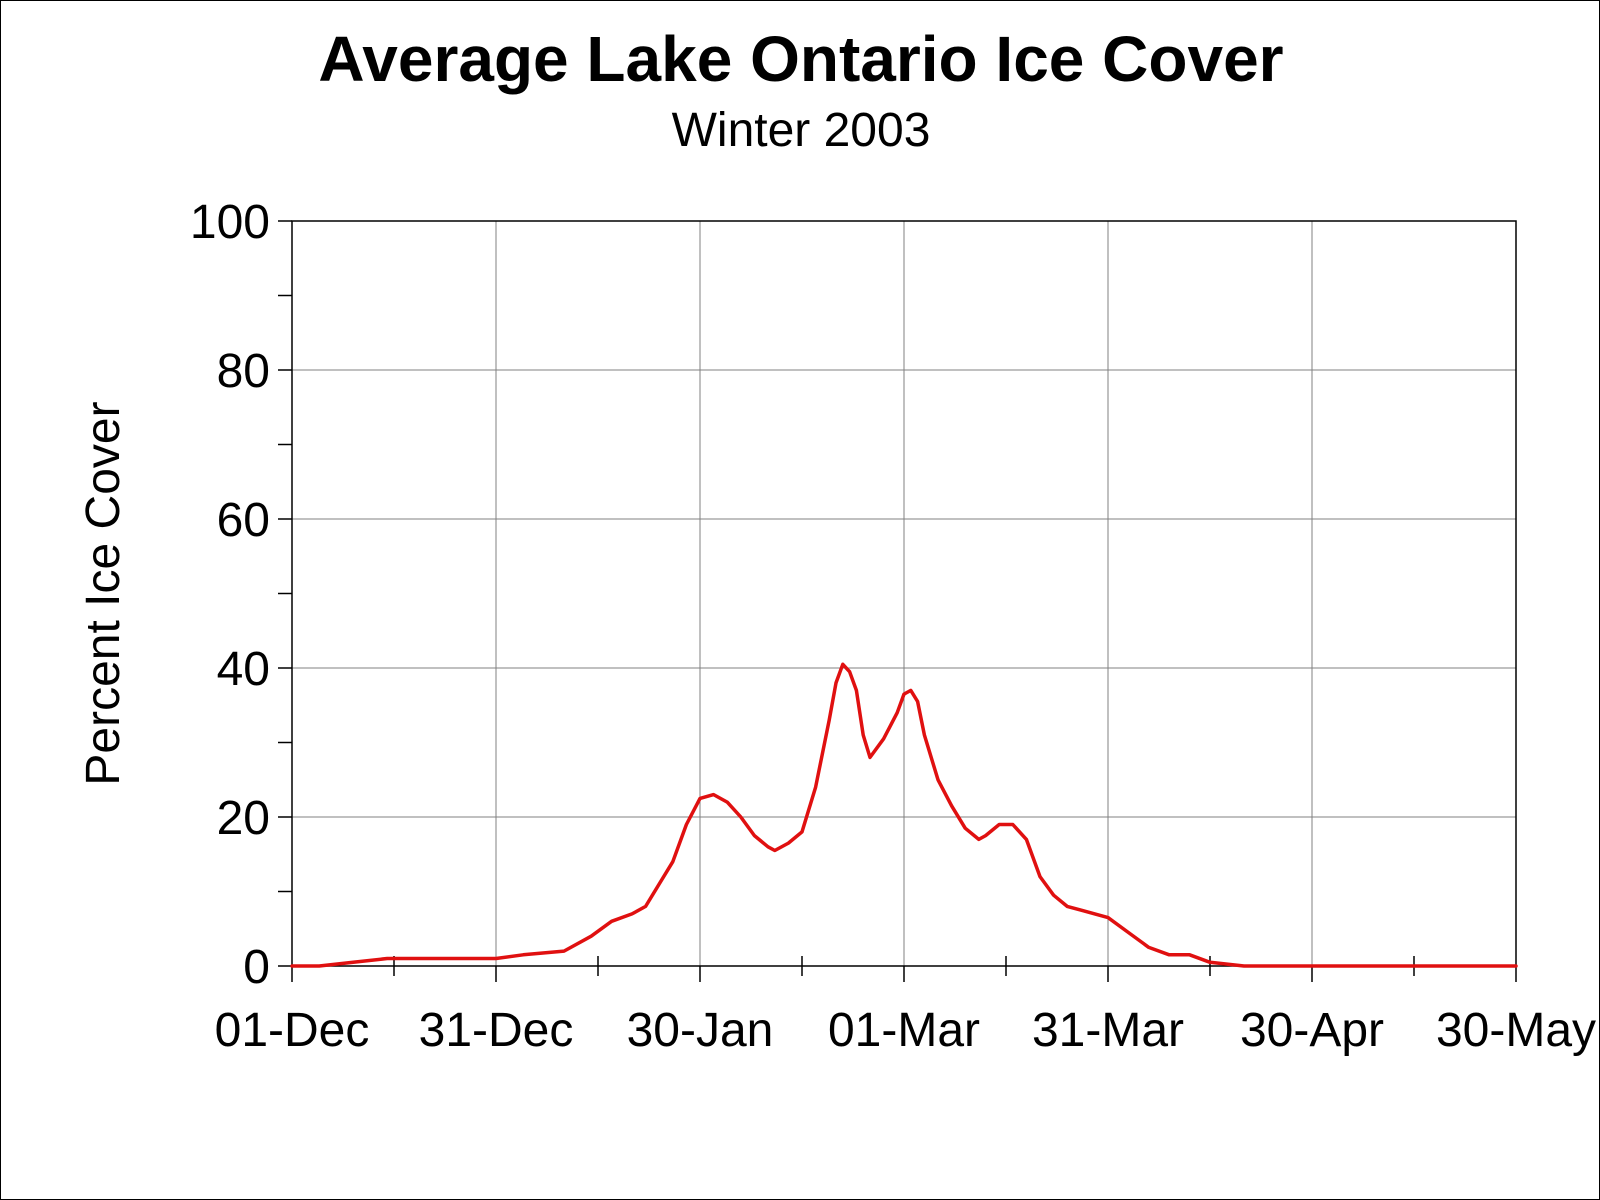 Image resolution: width=1600 pixels, height=1200 pixels. What do you see at coordinates (243, 371) in the screenshot?
I see `y-tick-label: 80` at bounding box center [243, 371].